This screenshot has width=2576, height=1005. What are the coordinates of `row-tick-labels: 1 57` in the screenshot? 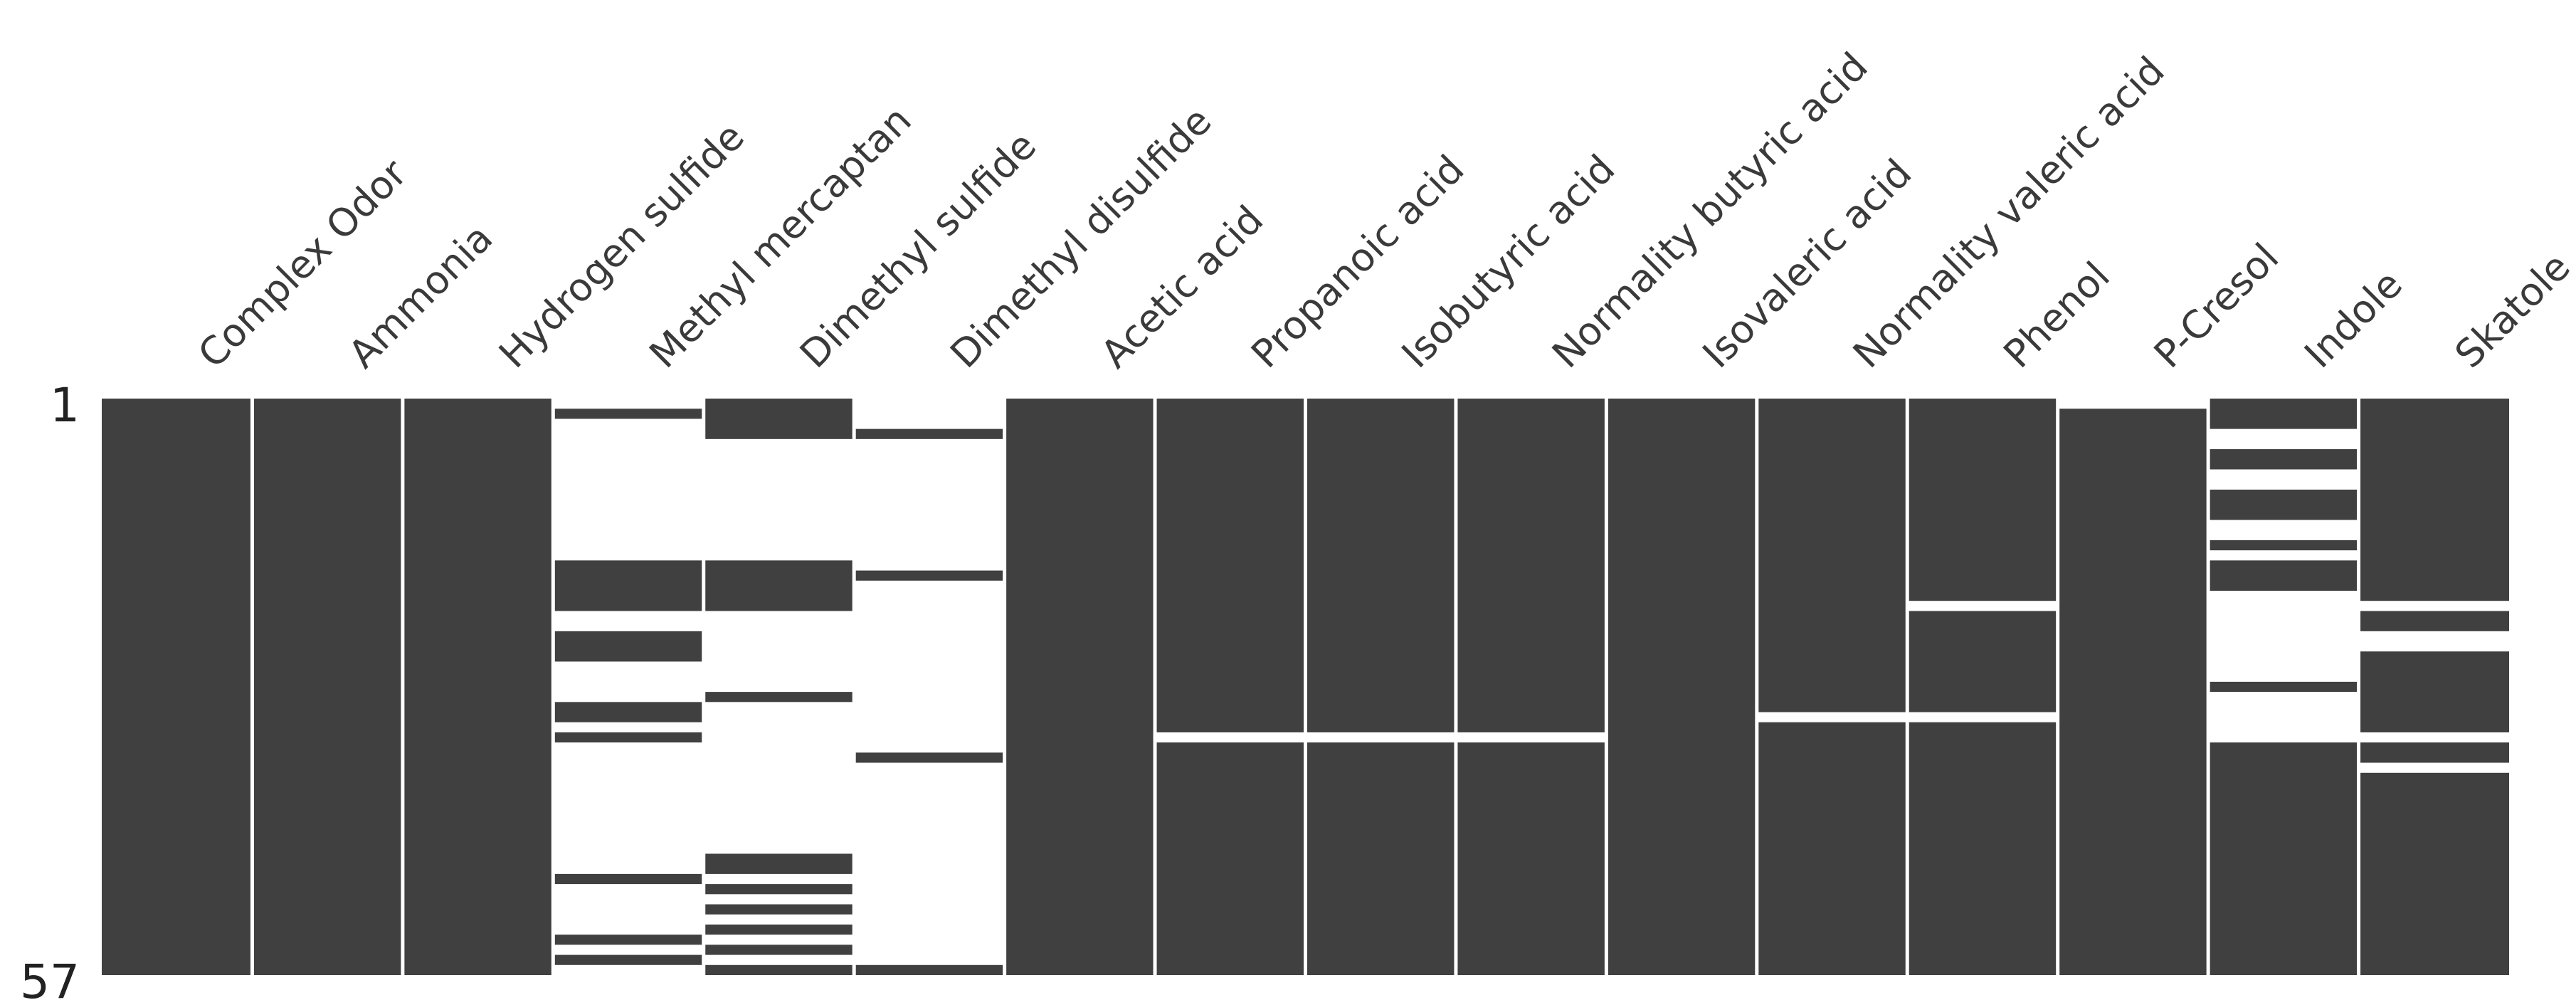 It's located at (50, 691).